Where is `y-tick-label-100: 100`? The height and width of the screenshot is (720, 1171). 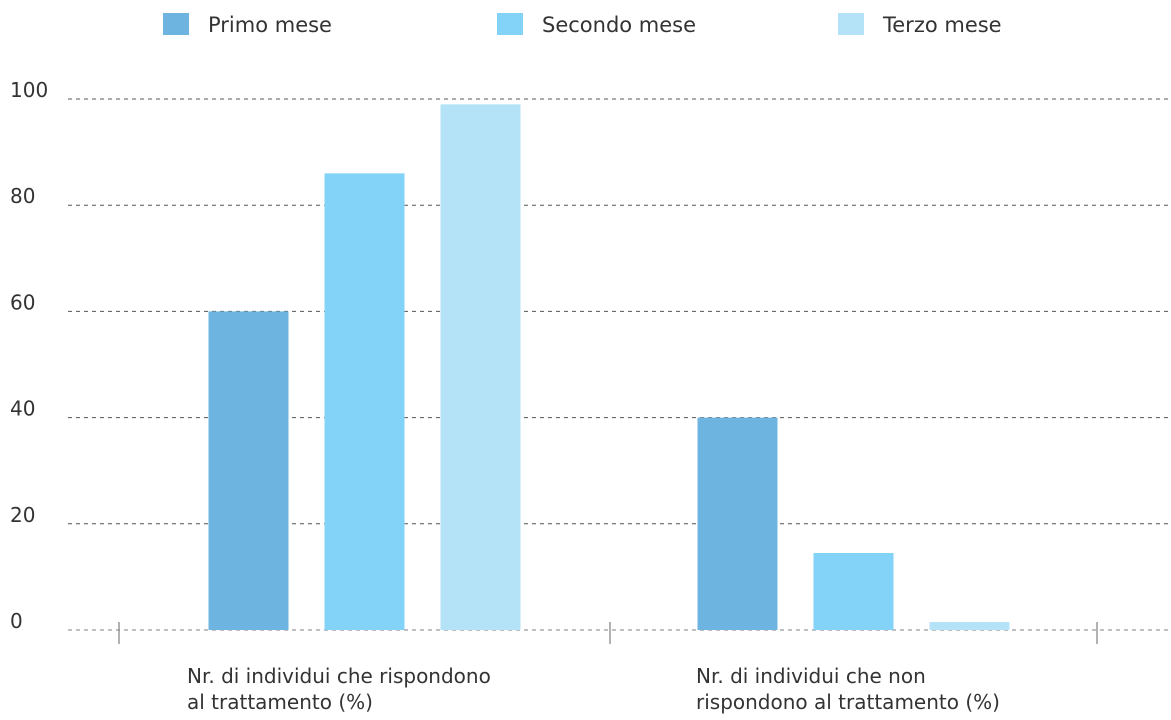 y-tick-label-100: 100 is located at coordinates (29, 90).